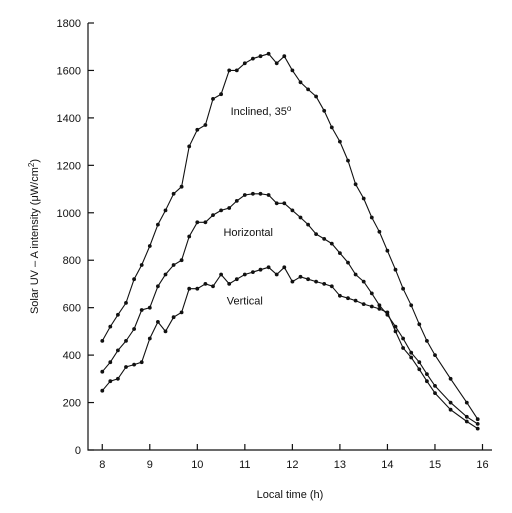 The height and width of the screenshot is (513, 512). What do you see at coordinates (69, 166) in the screenshot?
I see `y-tick-label: 1200` at bounding box center [69, 166].